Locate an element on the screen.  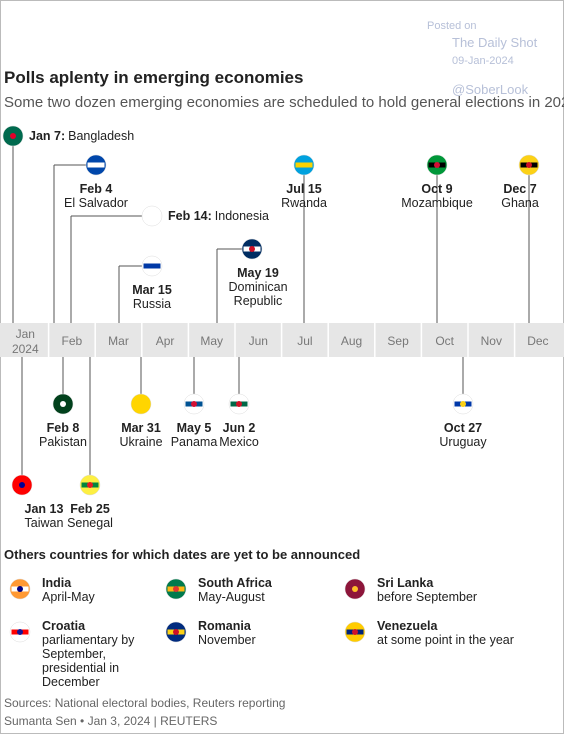
event-date: Feb 4 is located at coordinates (96, 189).